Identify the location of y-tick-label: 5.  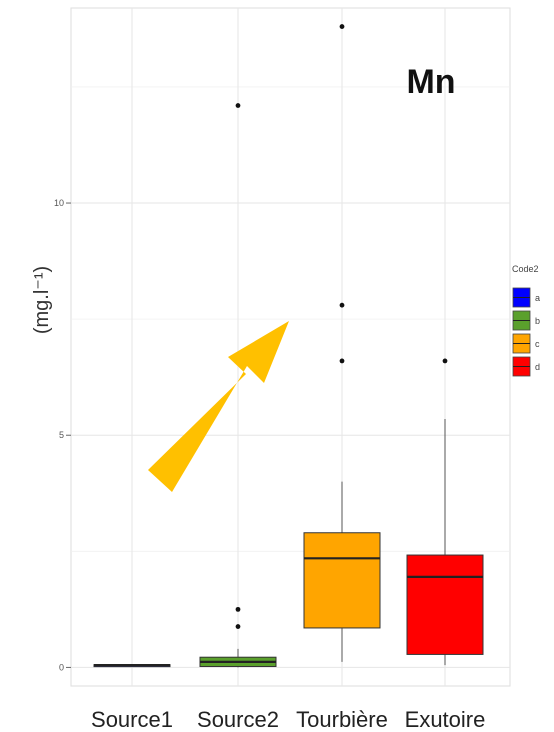
(61, 435).